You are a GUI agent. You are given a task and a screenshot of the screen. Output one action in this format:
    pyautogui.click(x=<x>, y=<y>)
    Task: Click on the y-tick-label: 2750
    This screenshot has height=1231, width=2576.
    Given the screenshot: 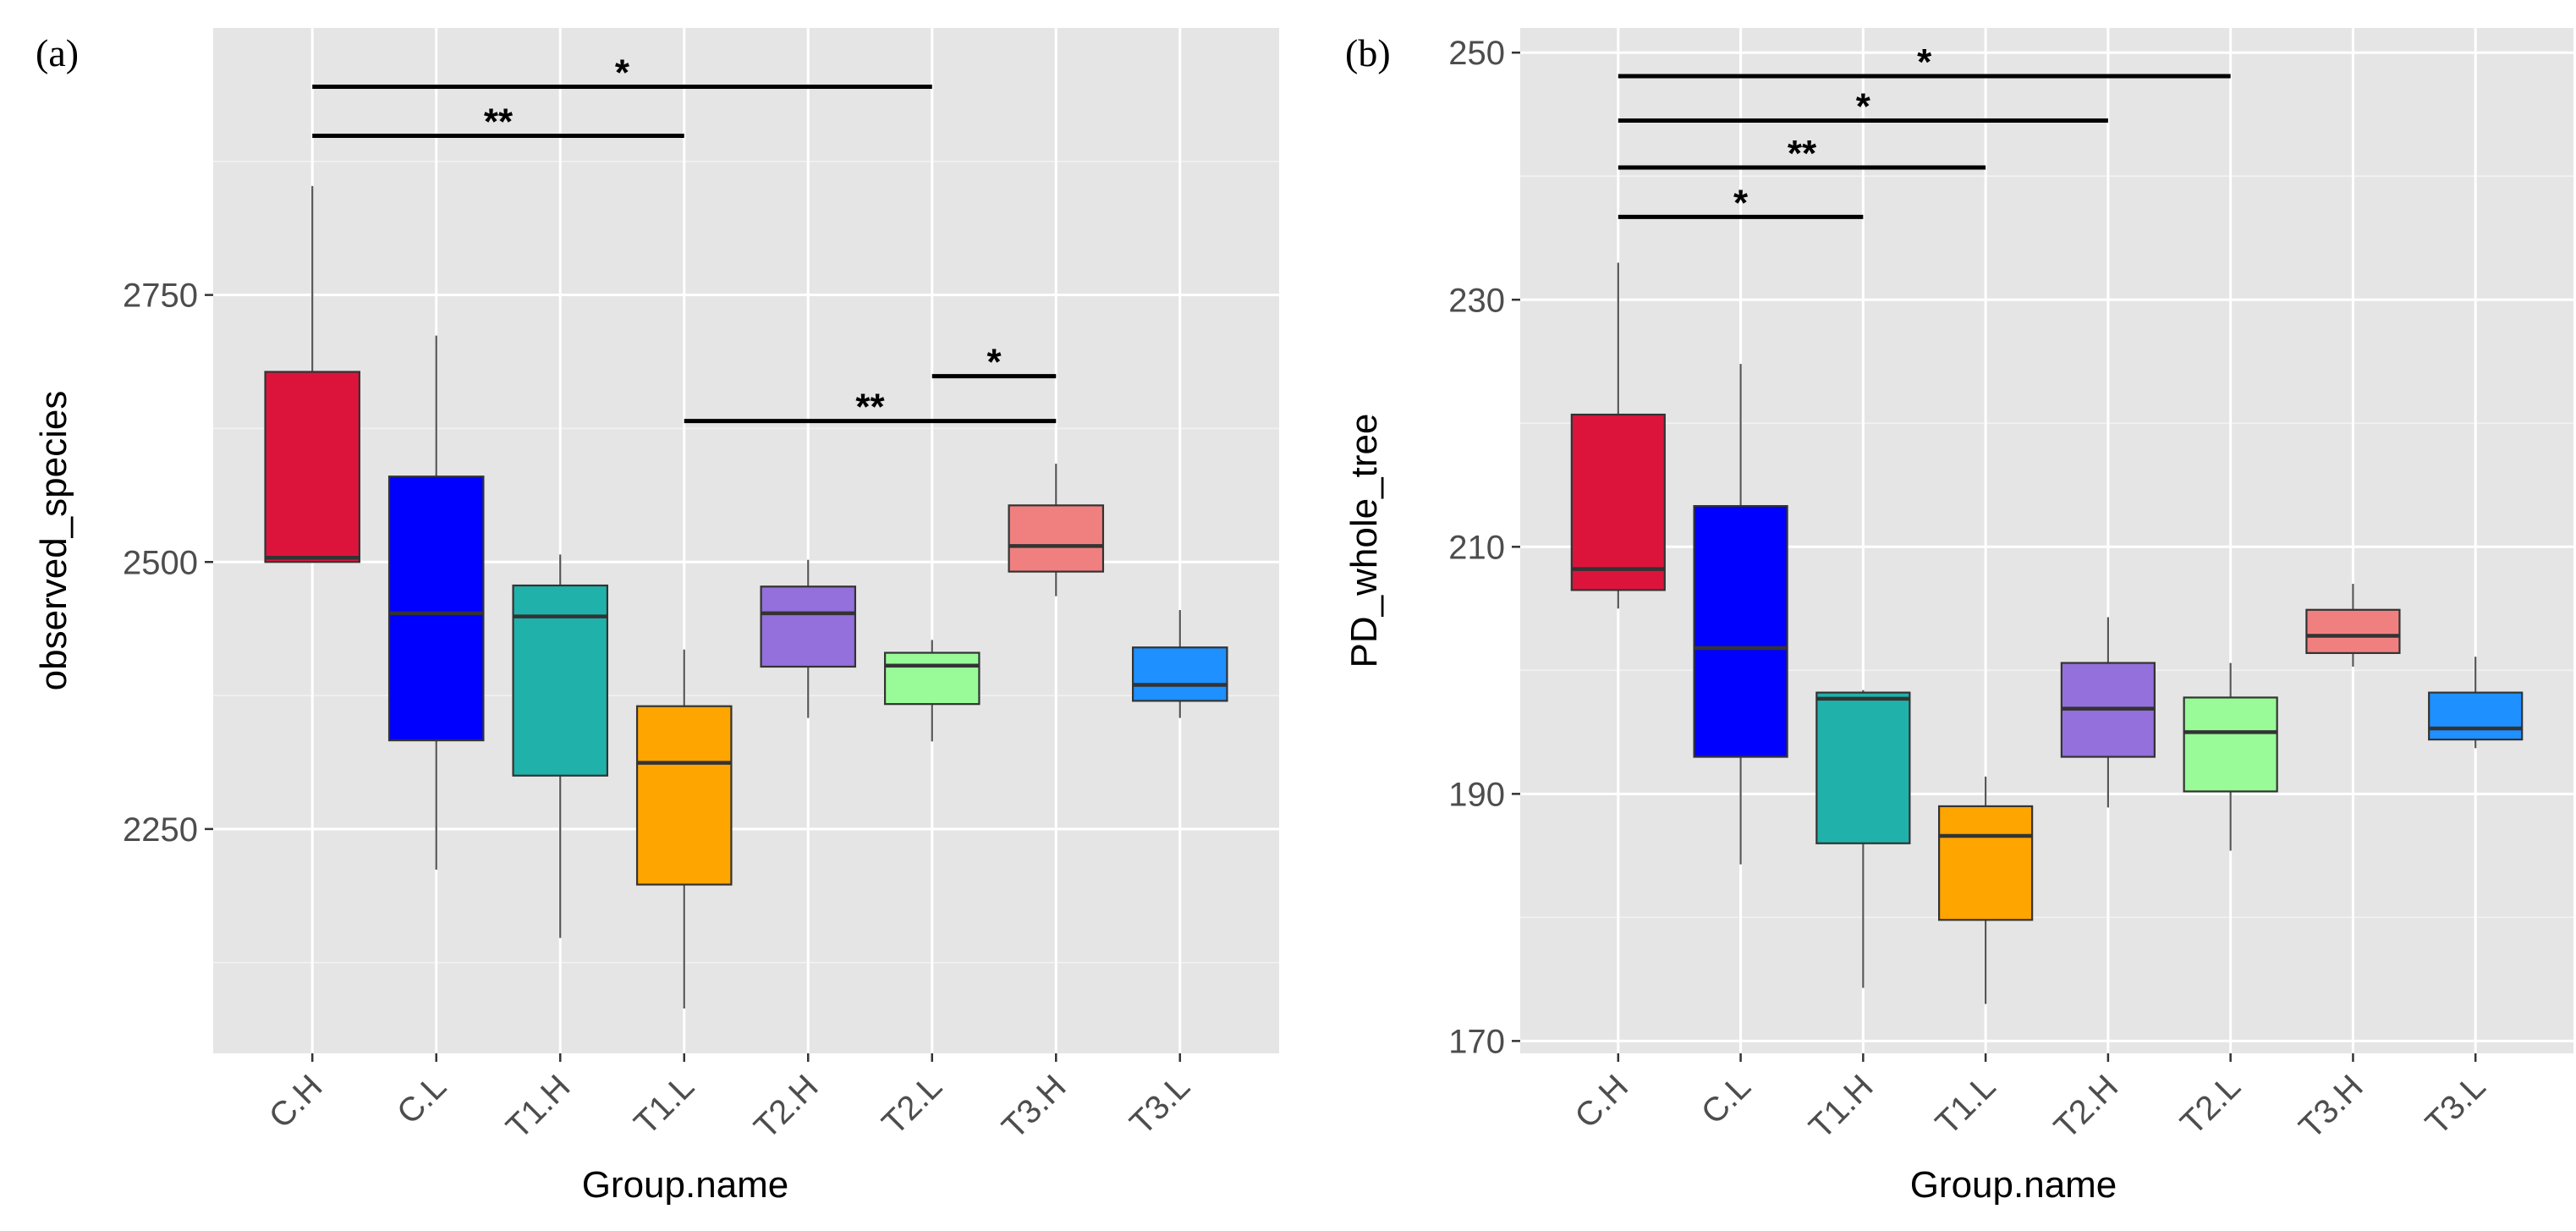 What is the action you would take?
    pyautogui.click(x=161, y=296)
    